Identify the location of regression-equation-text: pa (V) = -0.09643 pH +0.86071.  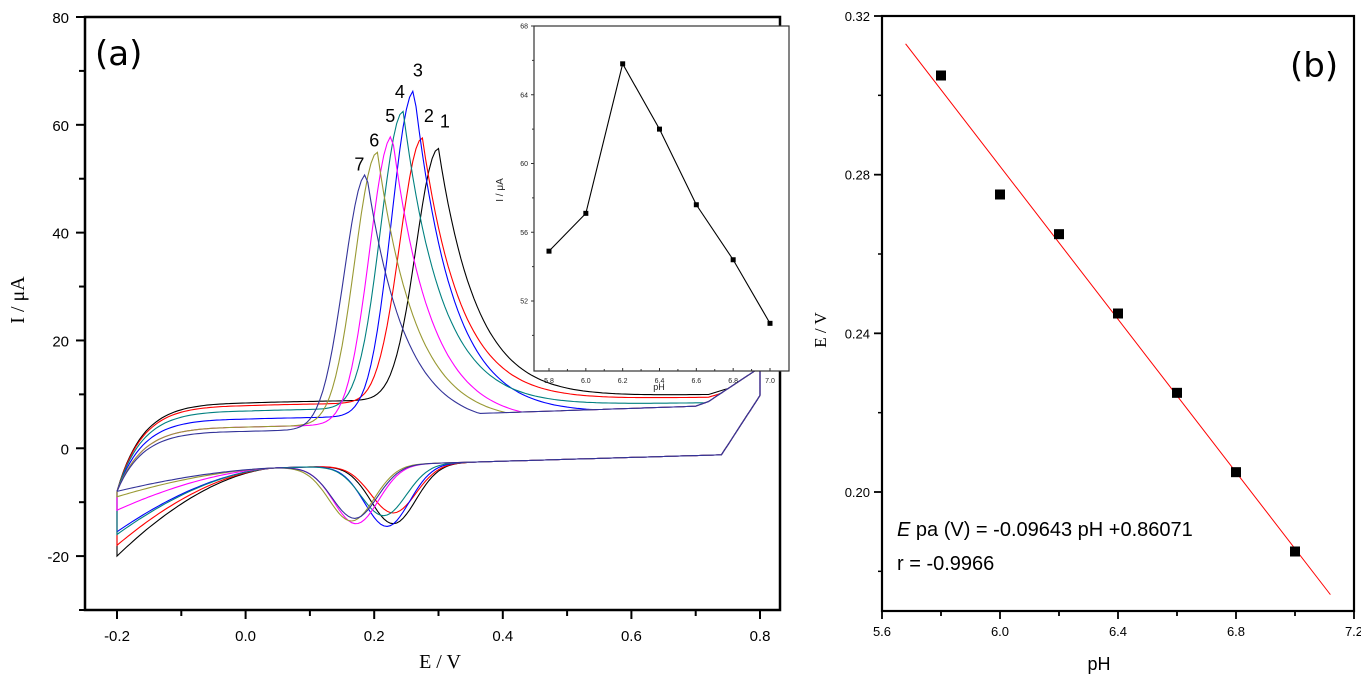
(1051, 530).